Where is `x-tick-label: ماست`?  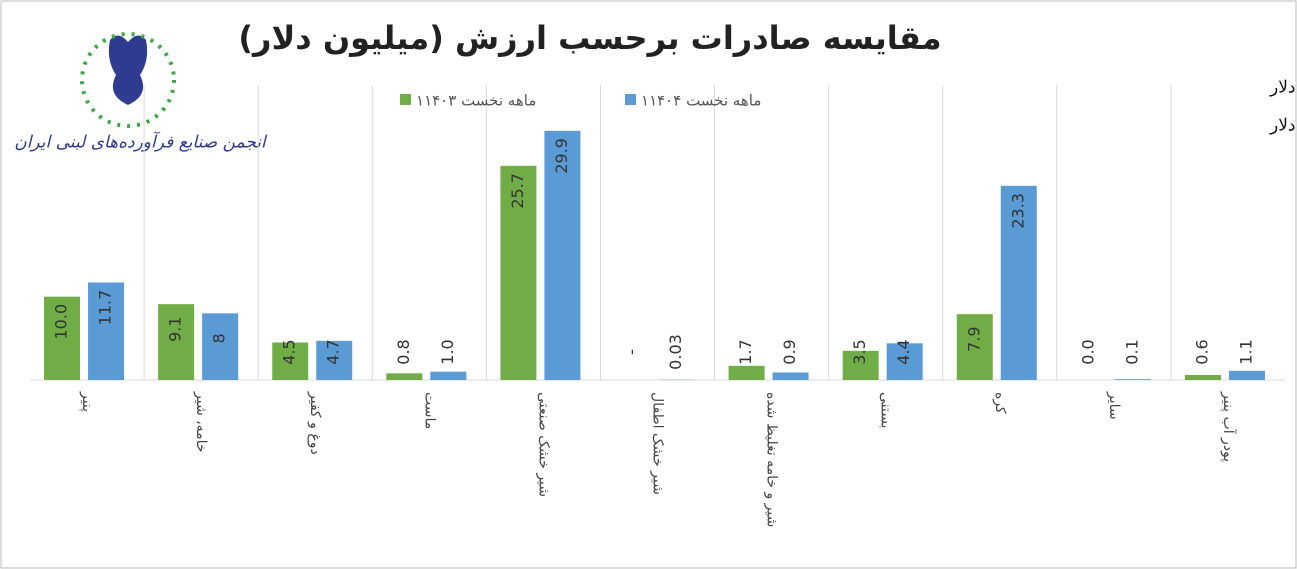 x-tick-label: ماست is located at coordinates (429, 410).